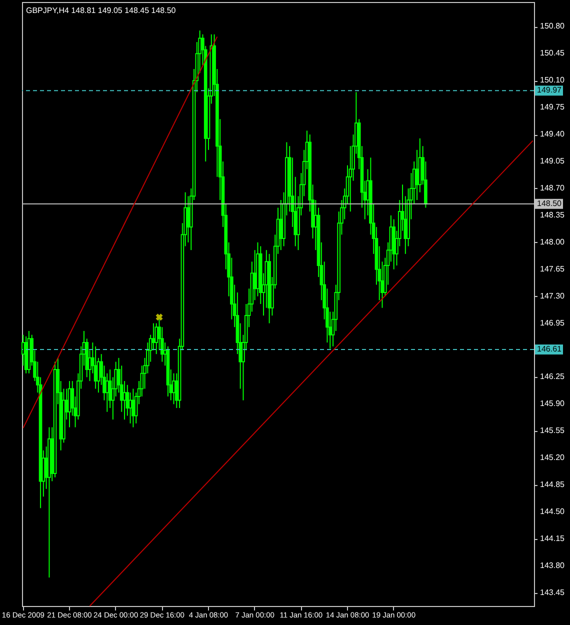 The height and width of the screenshot is (625, 570). I want to click on ref-line-label: 146.61, so click(549, 349).